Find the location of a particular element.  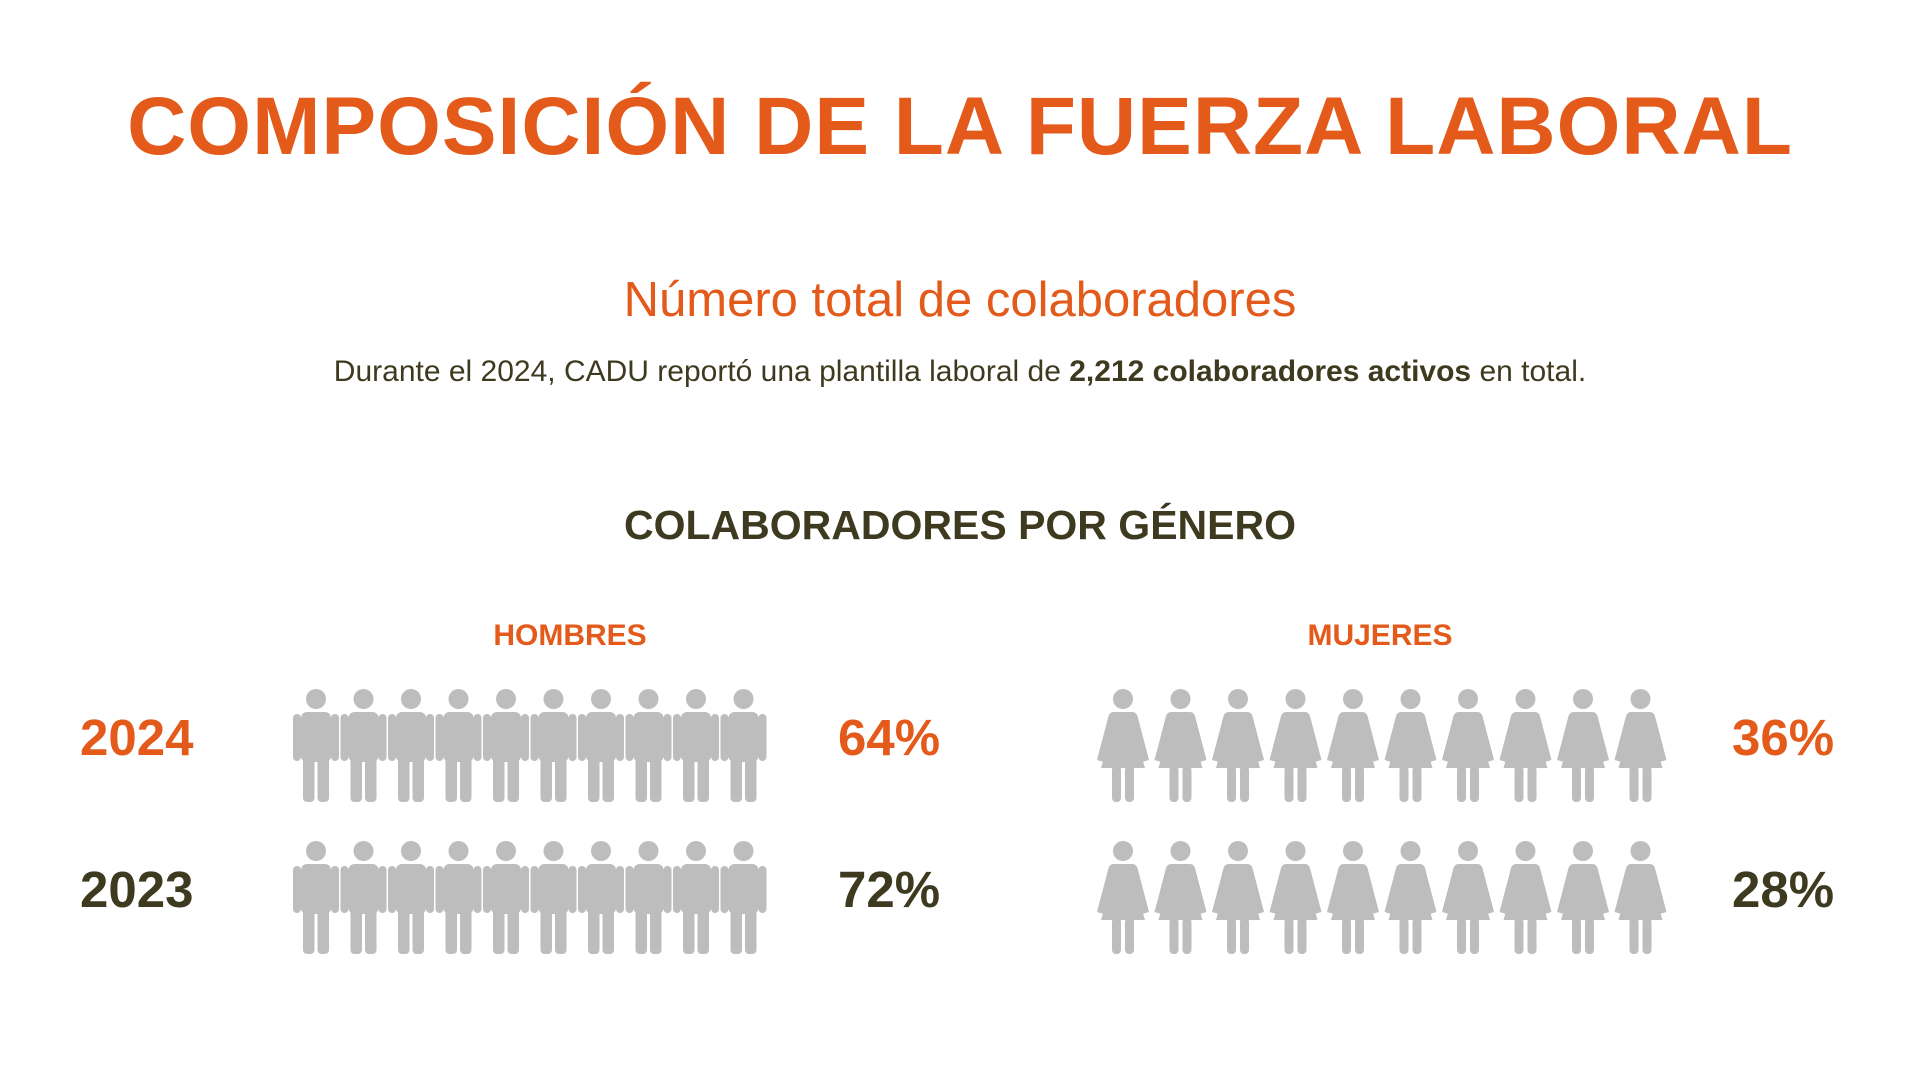

men-2023-pictogram-row is located at coordinates (530, 897).